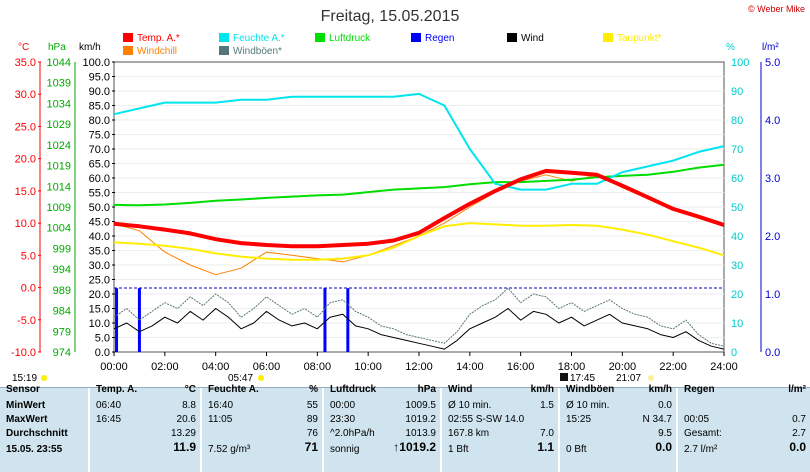 The width and height of the screenshot is (810, 472). What do you see at coordinates (486, 419) in the screenshot?
I see `table-cell: 02:55 S-SW 14.0` at bounding box center [486, 419].